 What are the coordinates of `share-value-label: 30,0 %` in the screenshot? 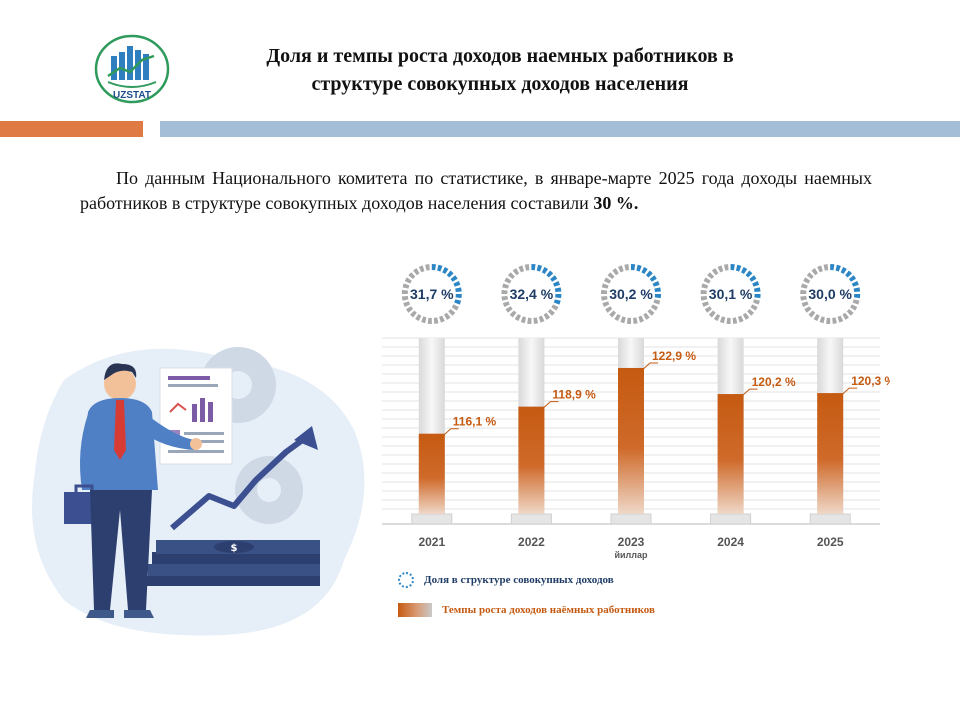 It's located at (830, 294).